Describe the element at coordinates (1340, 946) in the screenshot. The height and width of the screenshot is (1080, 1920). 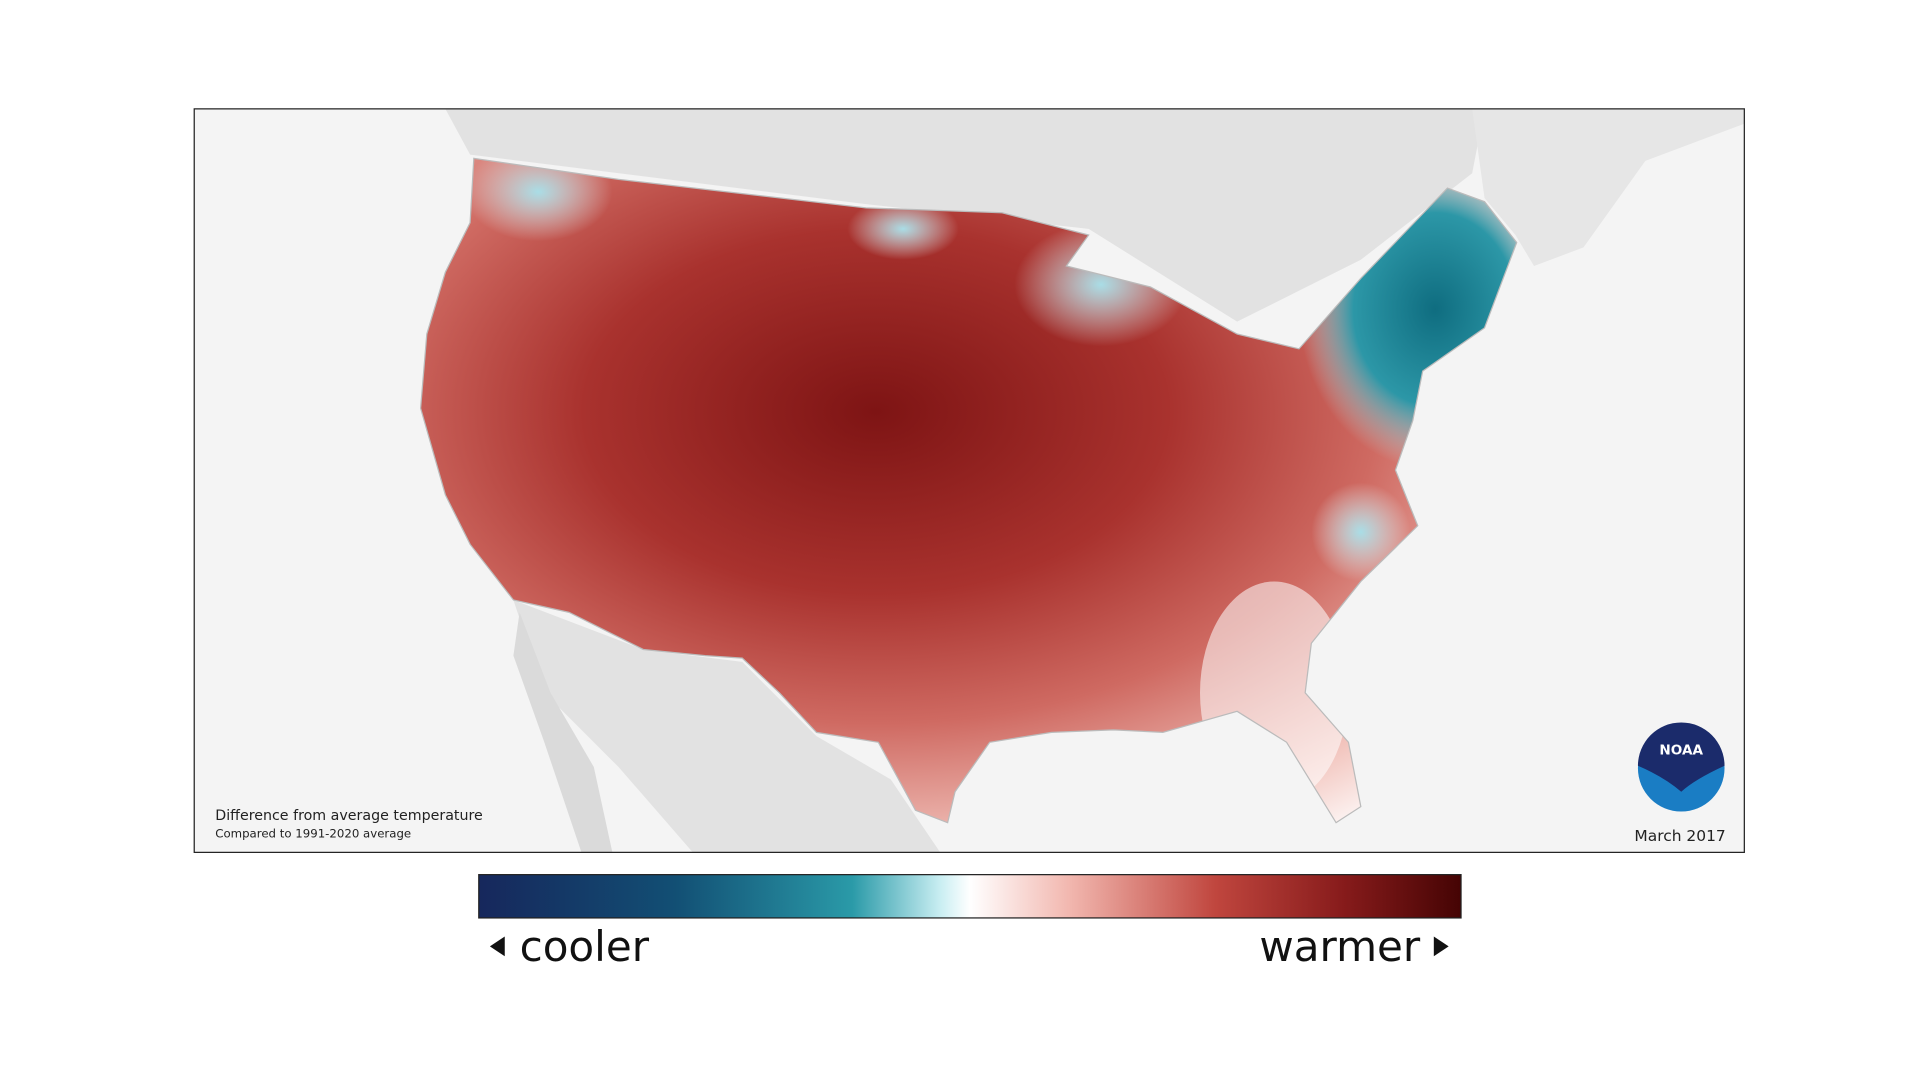
I see `legend-high: warmer` at that location.